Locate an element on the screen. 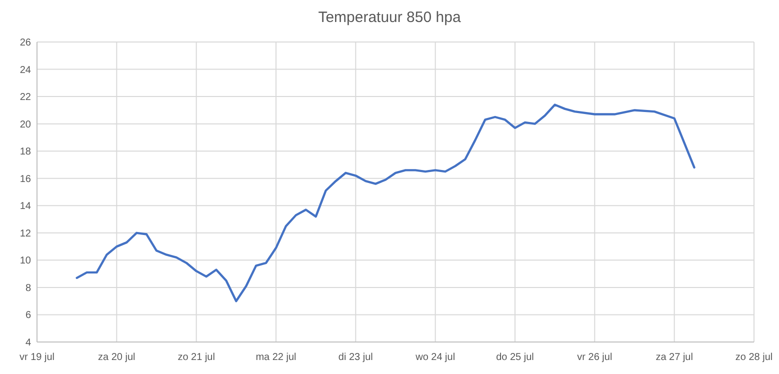 The image size is (779, 374). y-tick-label: 26 is located at coordinates (26, 43).